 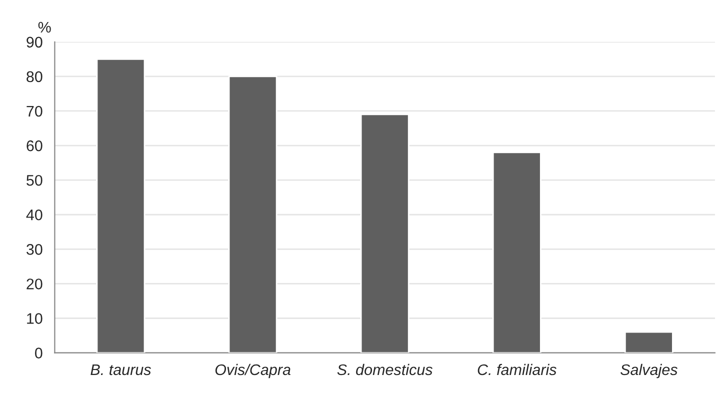 I want to click on y-tick-label: 40, so click(x=34, y=214).